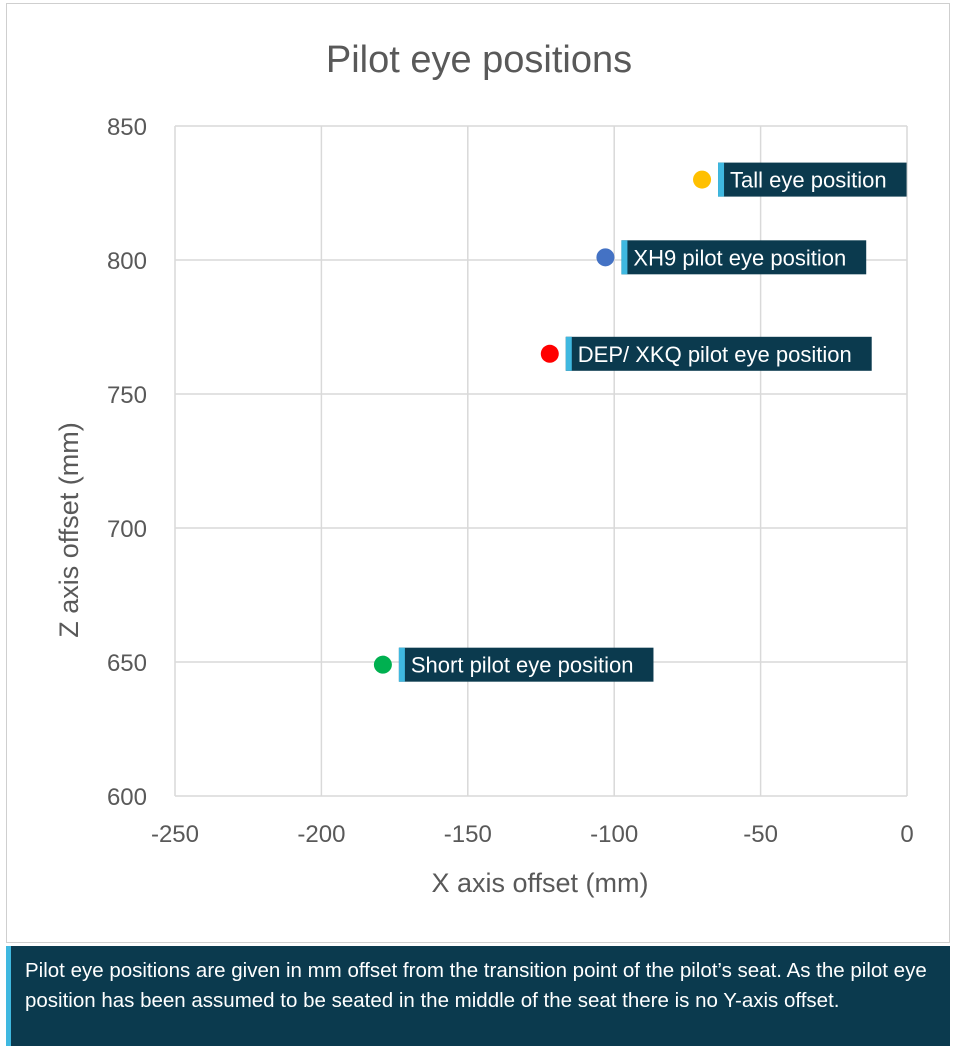  I want to click on x-tick-label: -200, so click(321, 834).